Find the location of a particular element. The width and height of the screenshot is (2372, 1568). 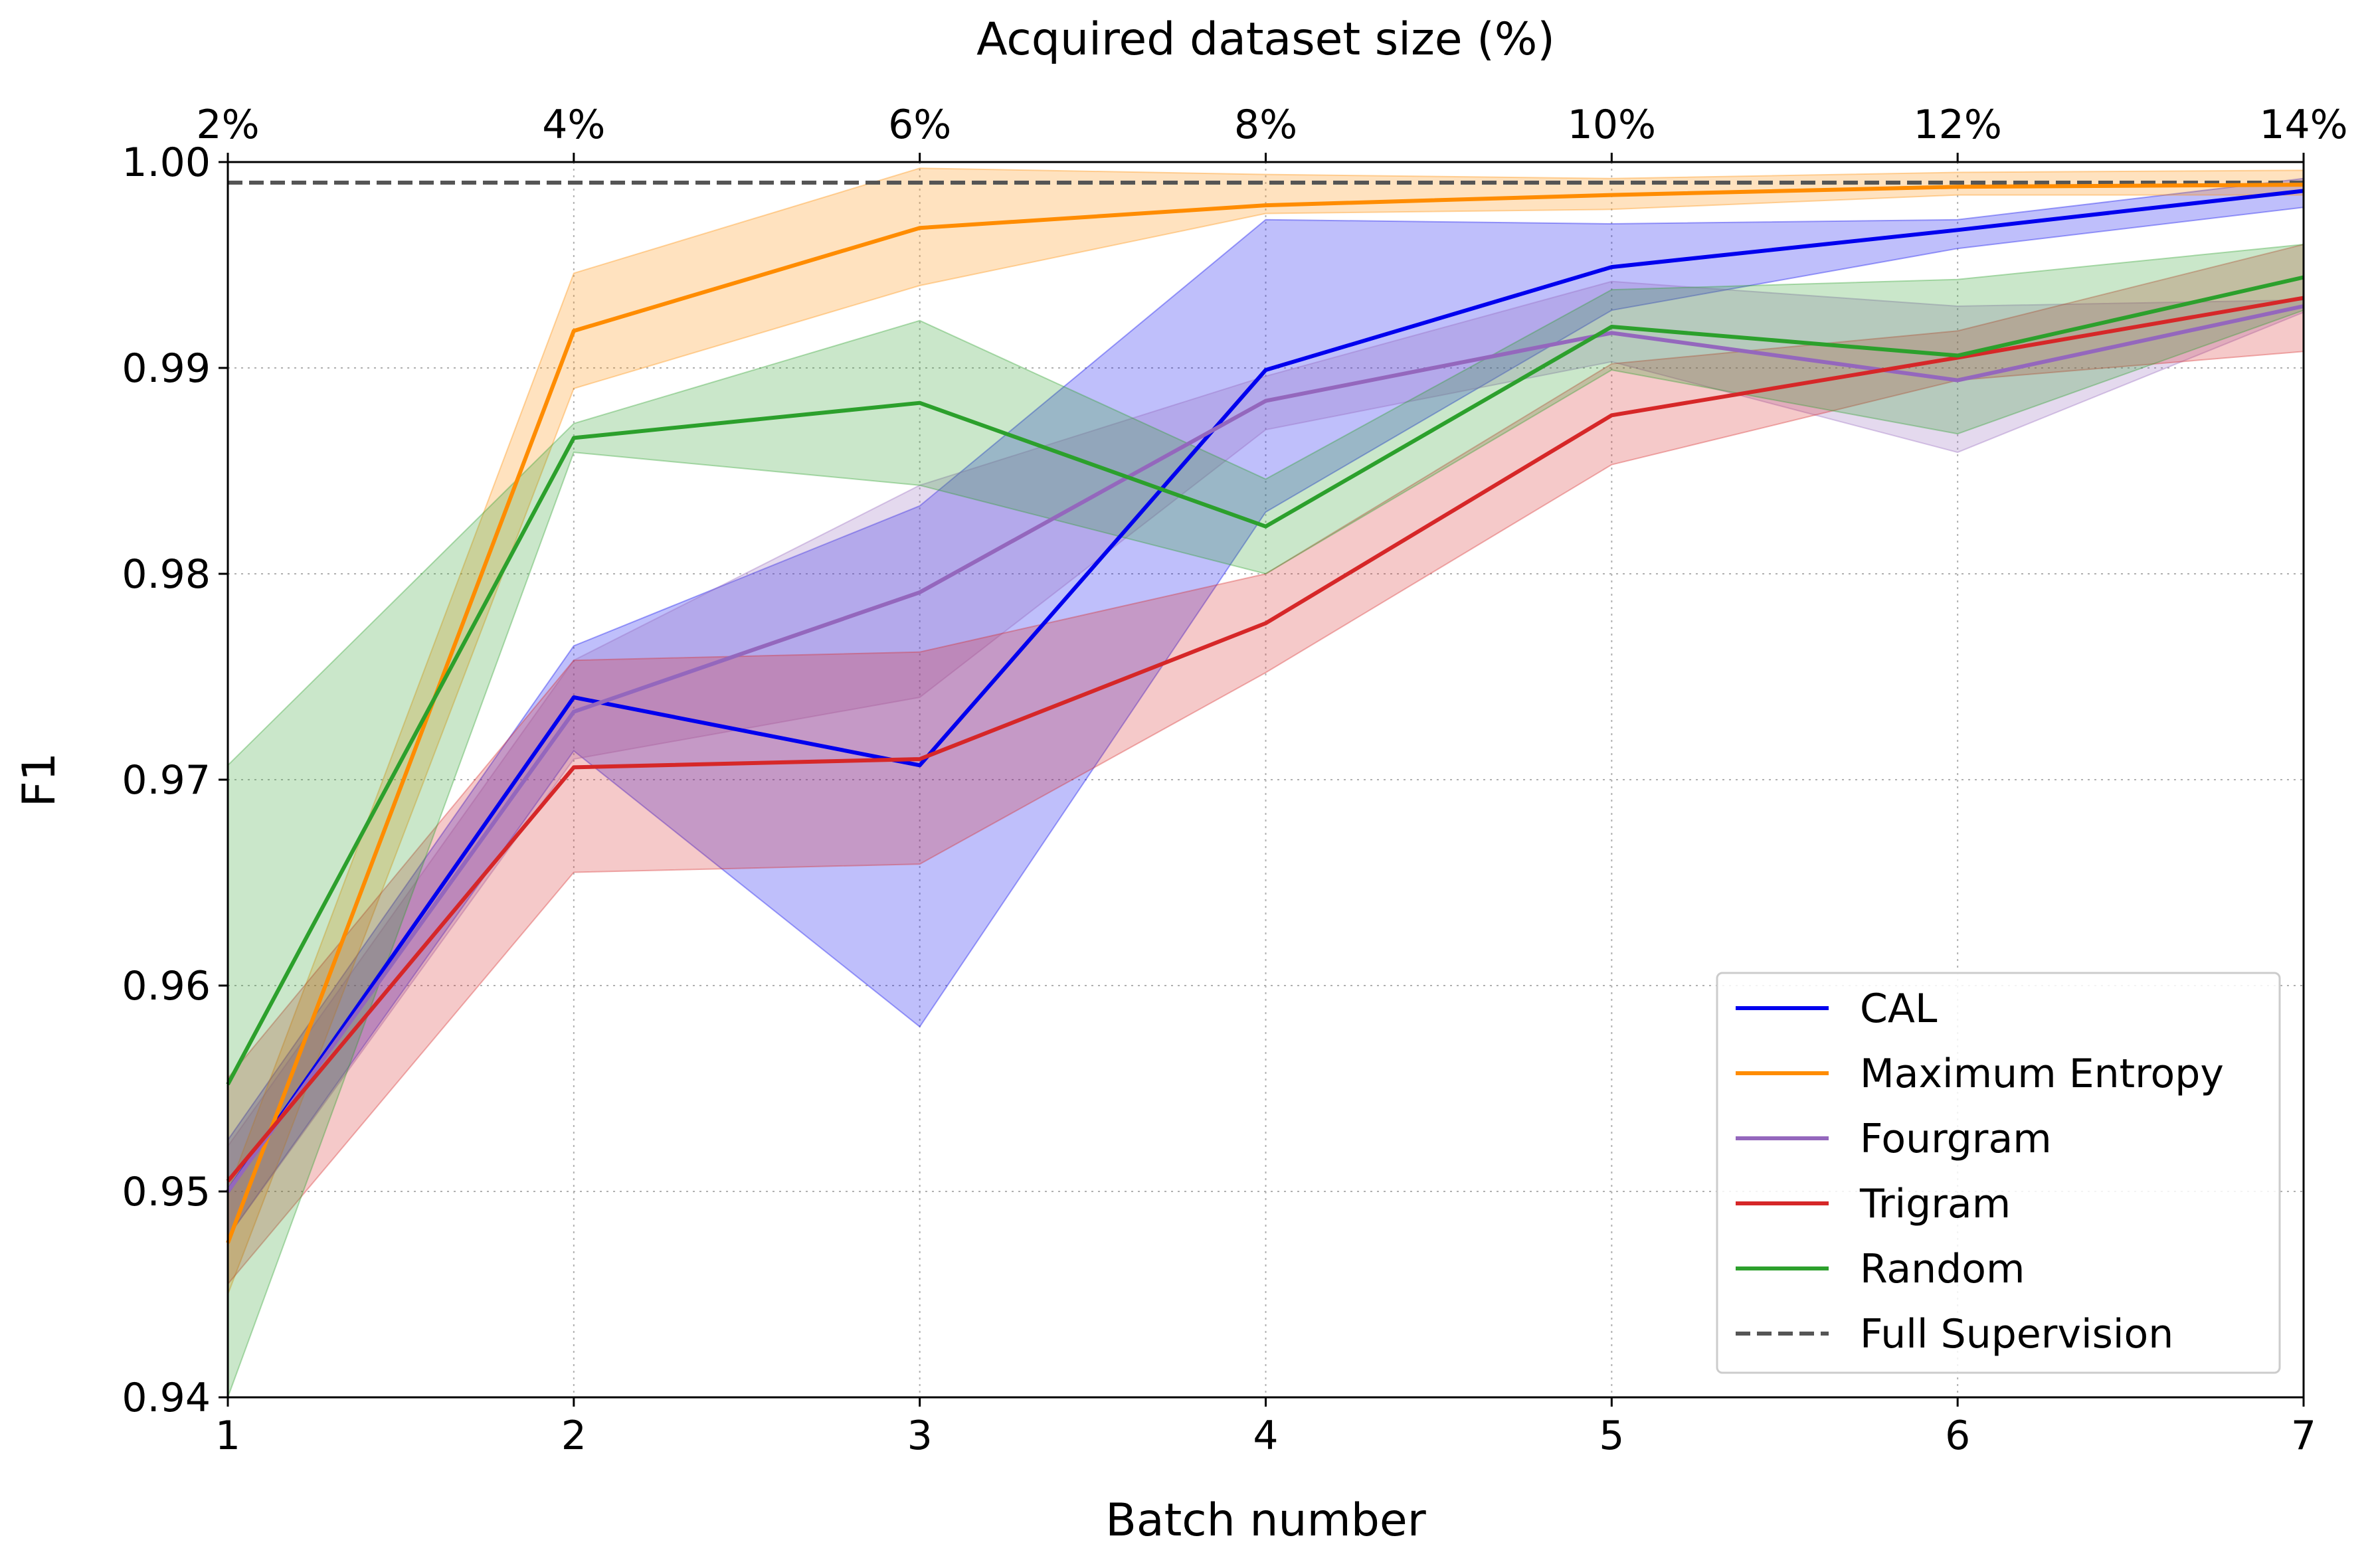

top-x-tick-label: 8% is located at coordinates (1265, 125).